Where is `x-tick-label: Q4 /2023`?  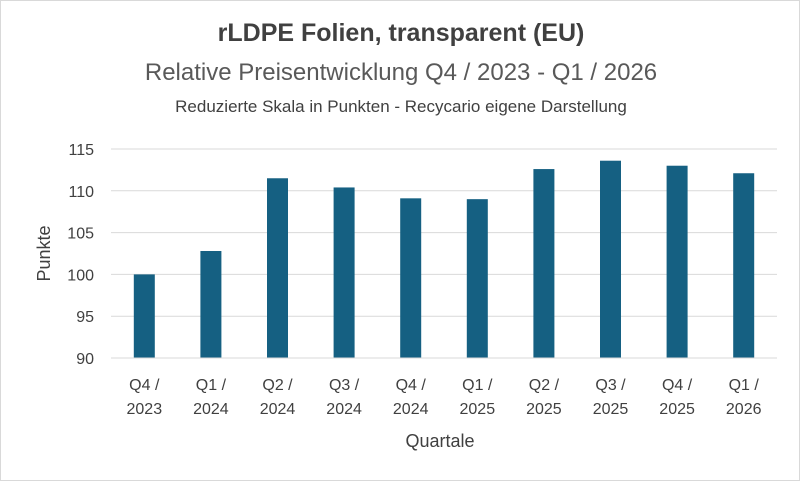 x-tick-label: Q4 /2023 is located at coordinates (145, 397).